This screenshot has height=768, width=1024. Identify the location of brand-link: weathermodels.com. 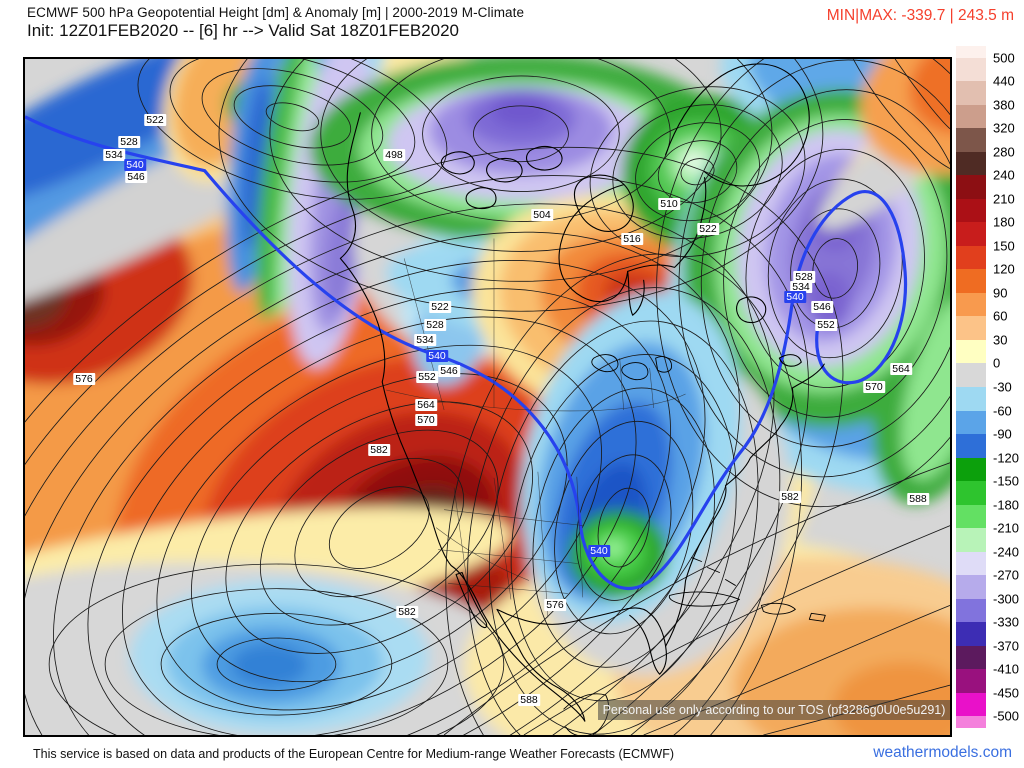
(942, 752).